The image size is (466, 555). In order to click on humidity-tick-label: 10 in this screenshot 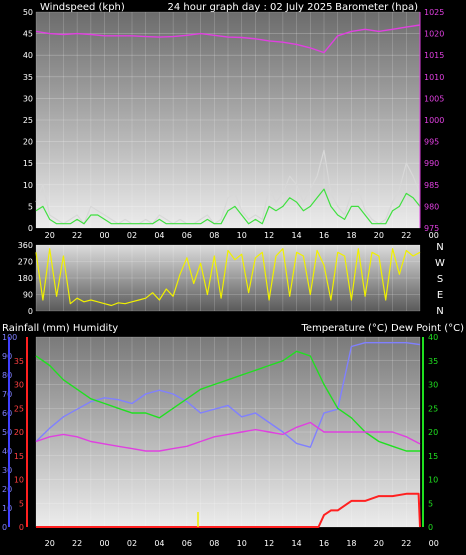, I will do `click(7, 508)`.